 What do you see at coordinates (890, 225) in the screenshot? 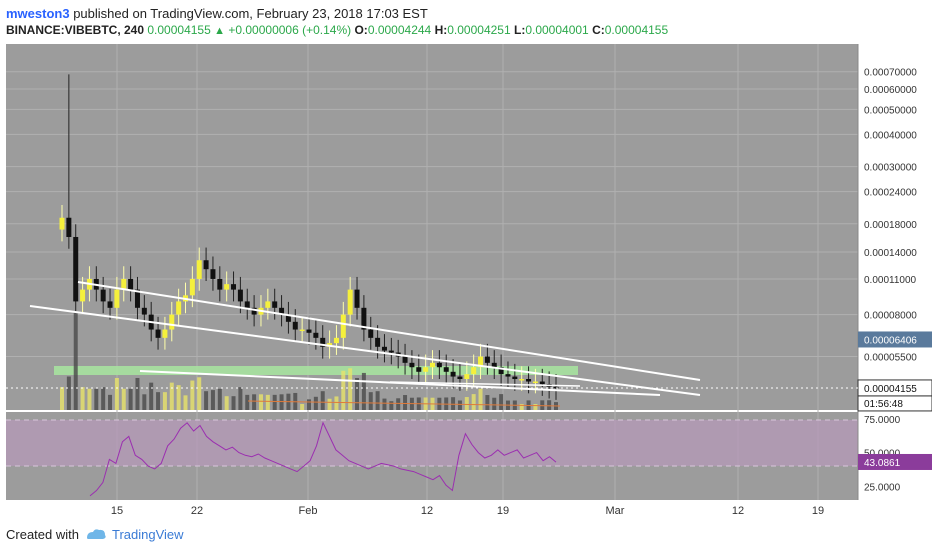
I see `price-tick-label: 0.00018000` at bounding box center [890, 225].